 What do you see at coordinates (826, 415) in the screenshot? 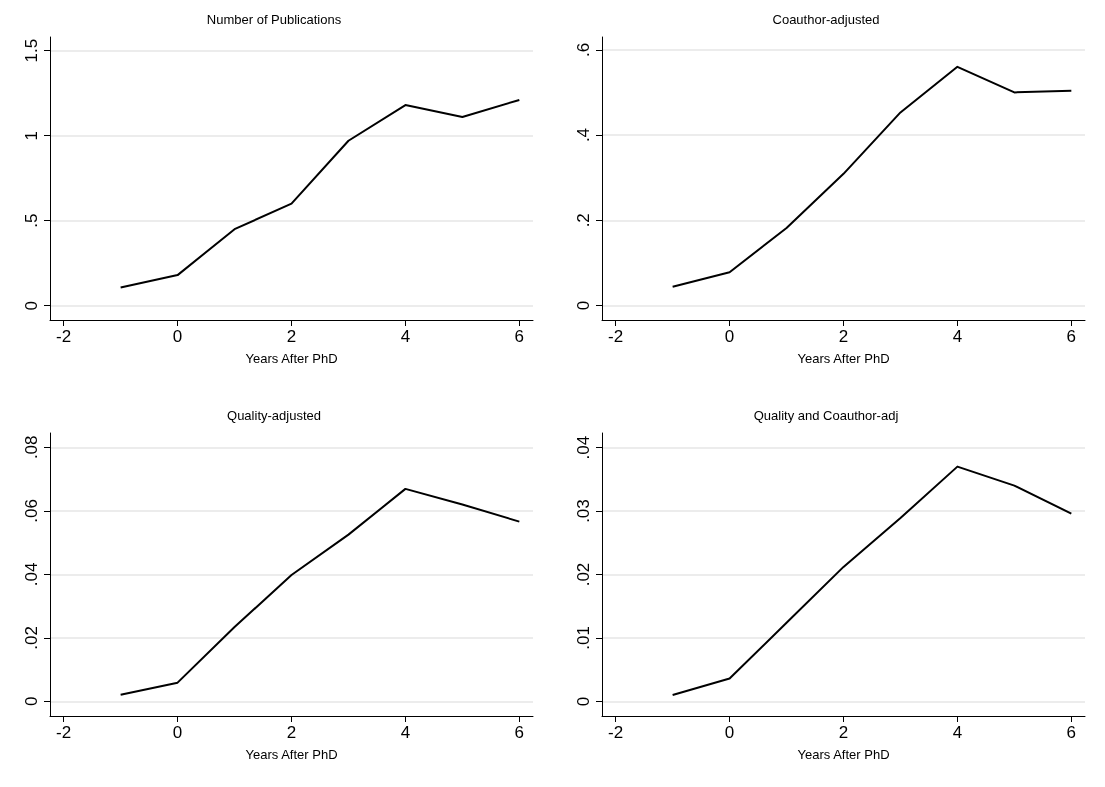
I see `chart-title: Quality and Coauthor-adj` at bounding box center [826, 415].